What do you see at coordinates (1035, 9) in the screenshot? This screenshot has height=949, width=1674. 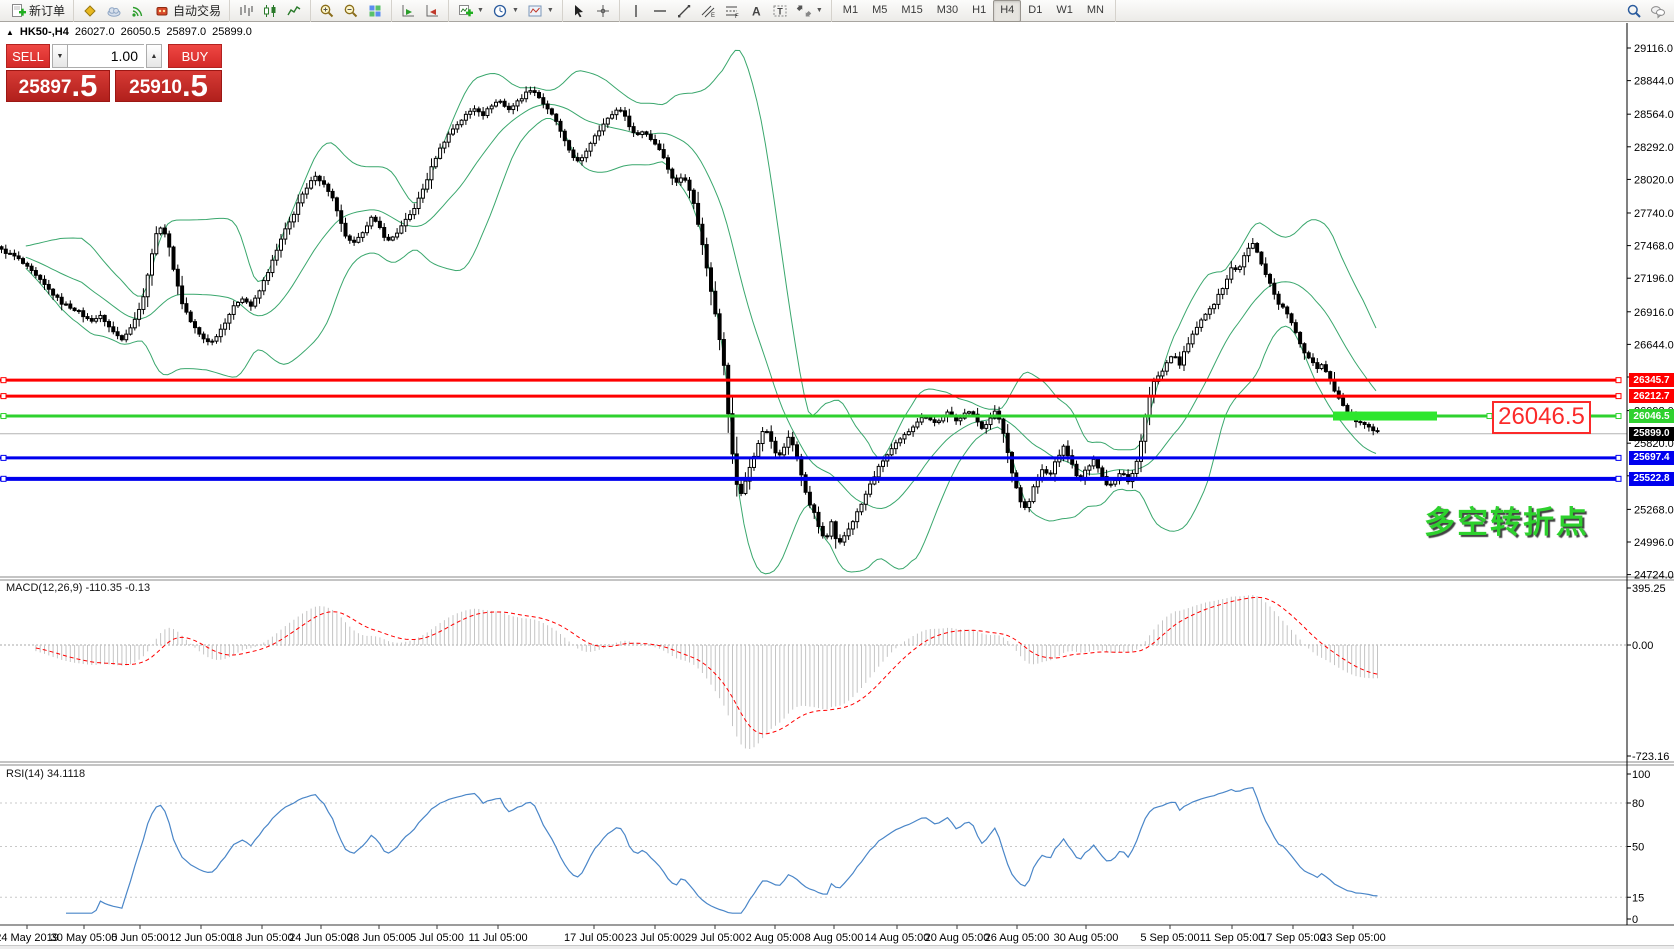 I see `timeframe-d1-button: D1` at bounding box center [1035, 9].